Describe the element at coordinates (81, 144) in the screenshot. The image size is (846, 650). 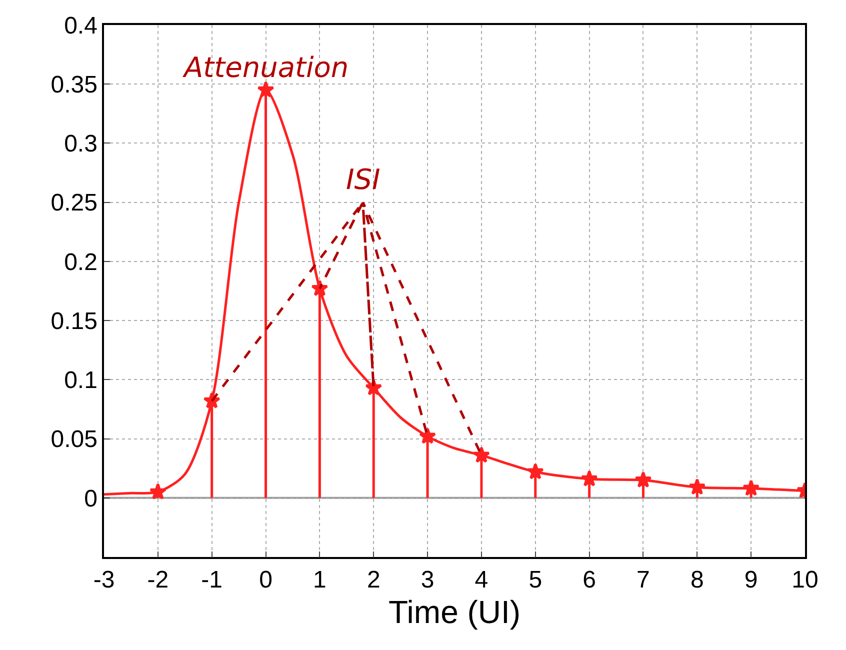
I see `y-tick-label: 0.3` at that location.